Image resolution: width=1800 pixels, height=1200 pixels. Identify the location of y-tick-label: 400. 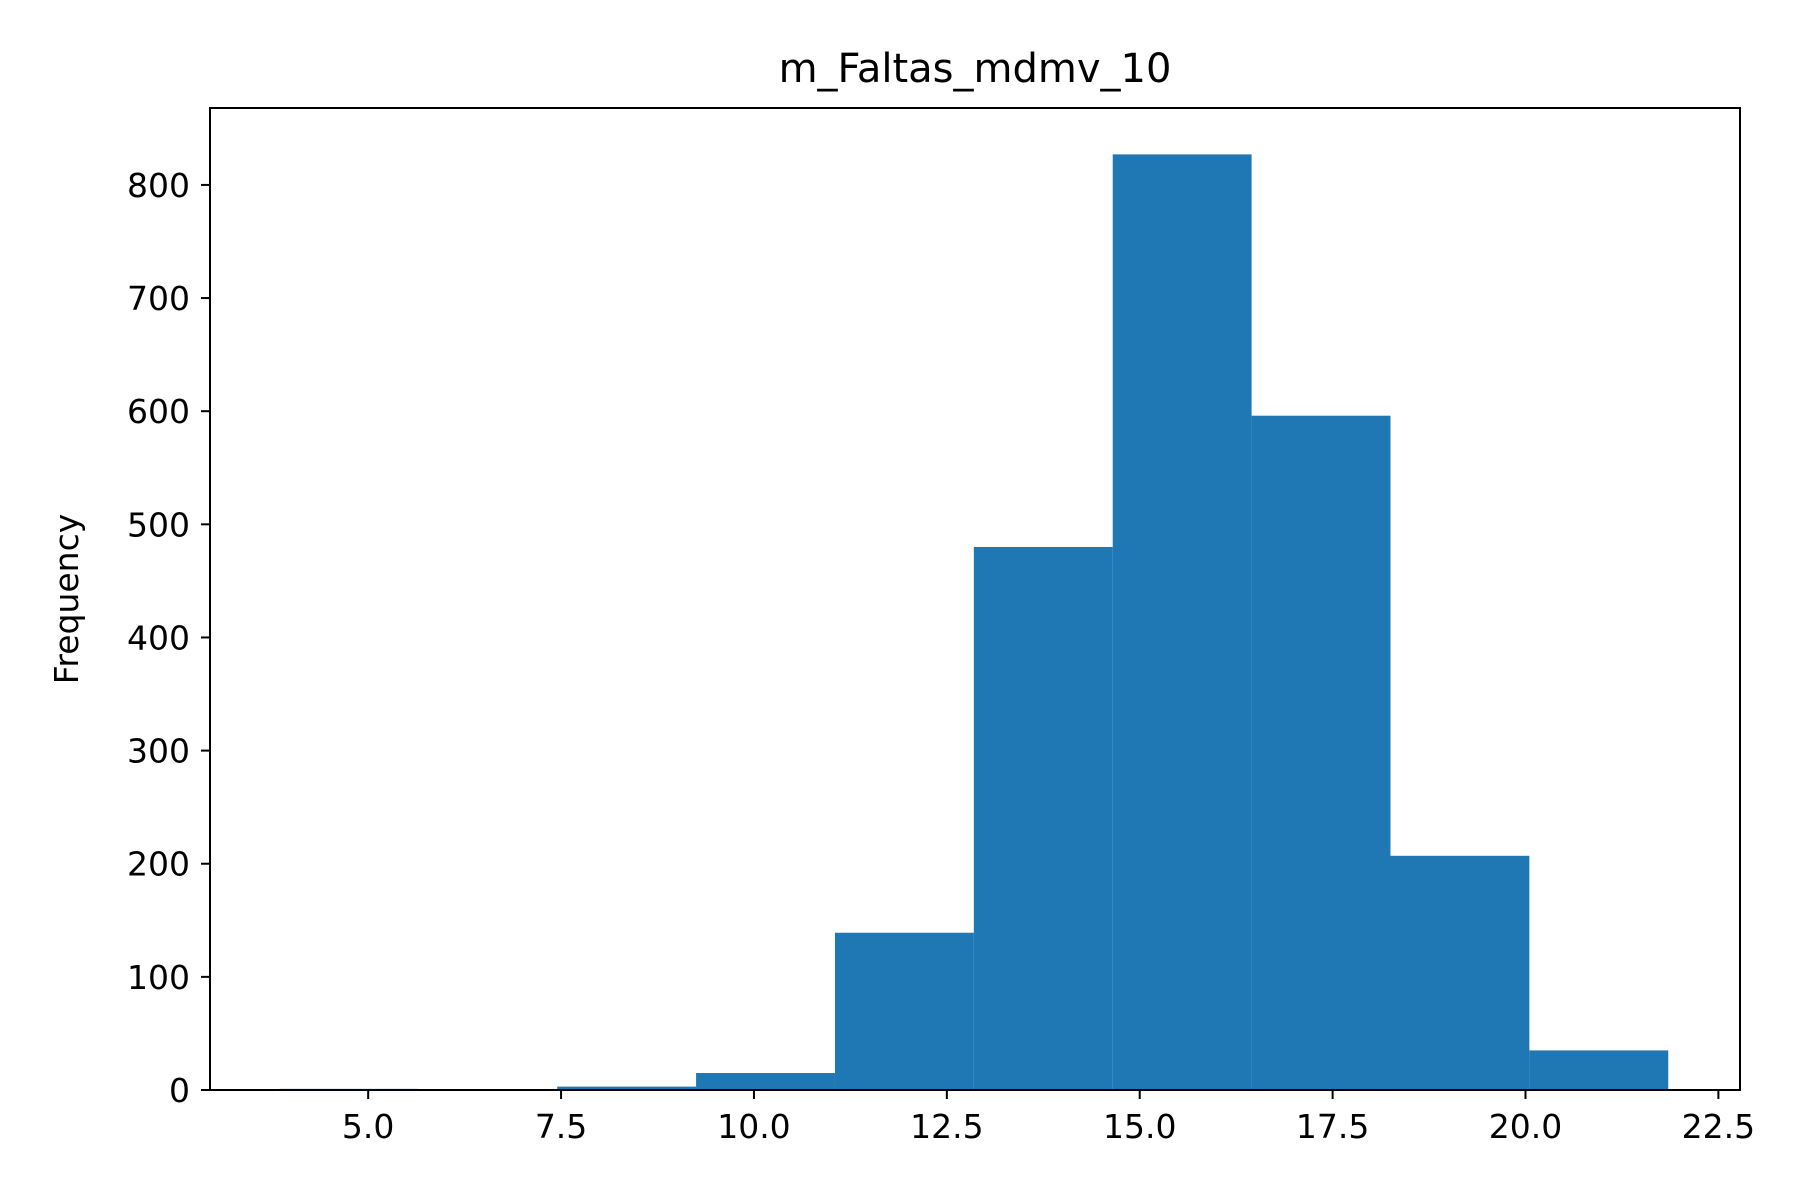
(158, 637).